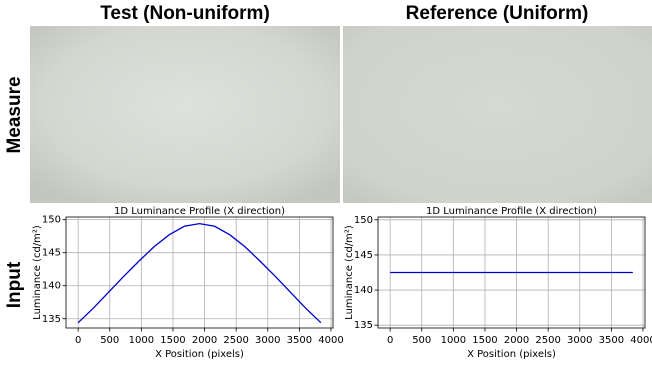 The image size is (652, 365). Describe the element at coordinates (185, 13) in the screenshot. I see `column-title: Test (Non-uniform)` at that location.